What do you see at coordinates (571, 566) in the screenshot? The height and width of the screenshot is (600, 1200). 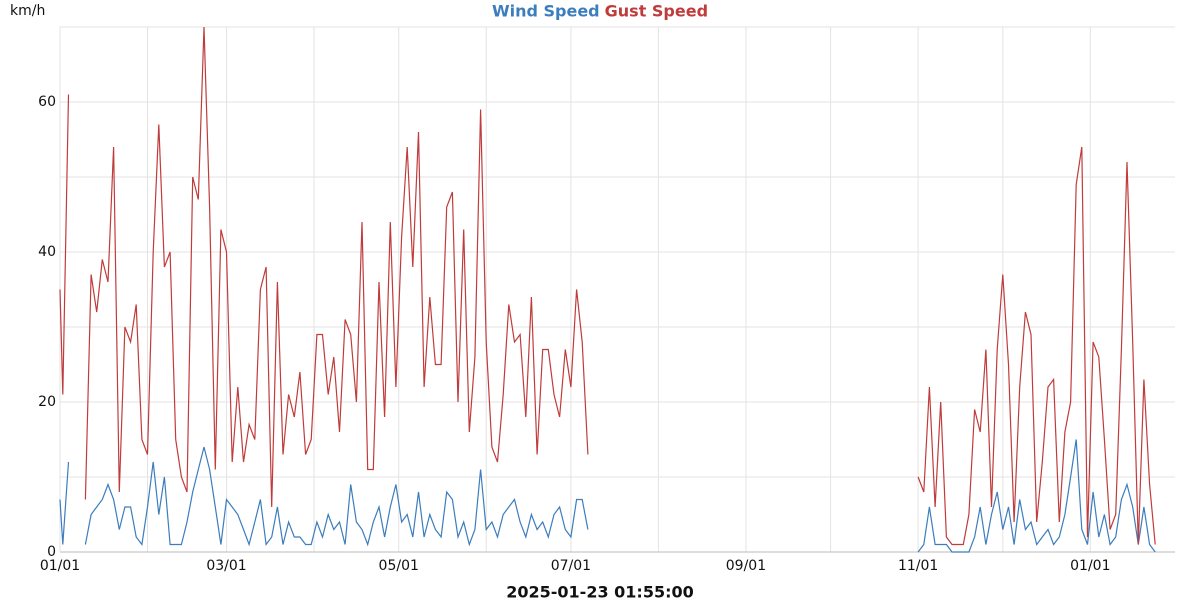 I see `x-tick-label: 07/01` at bounding box center [571, 566].